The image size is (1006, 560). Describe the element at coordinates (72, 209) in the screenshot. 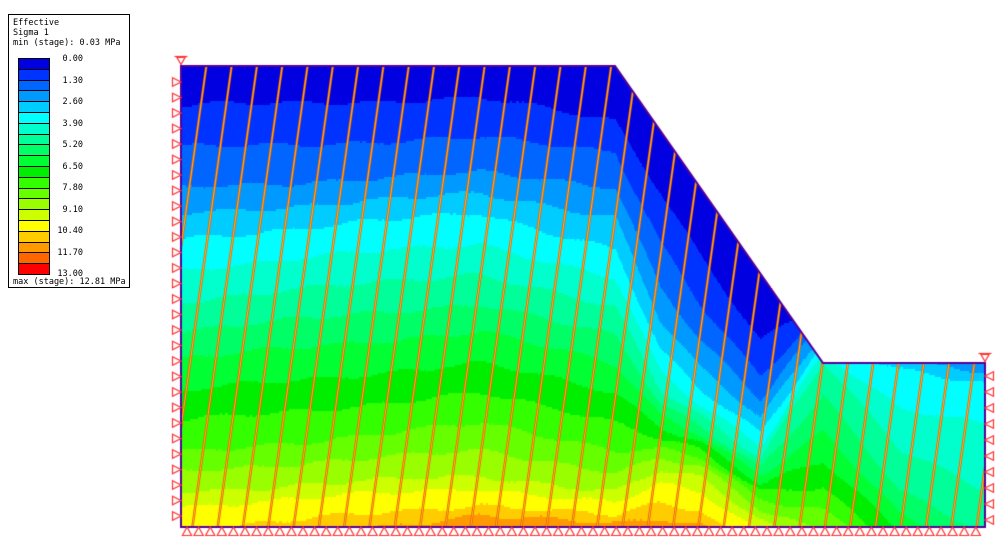

I see `legend-tick-label: 9.10` at that location.